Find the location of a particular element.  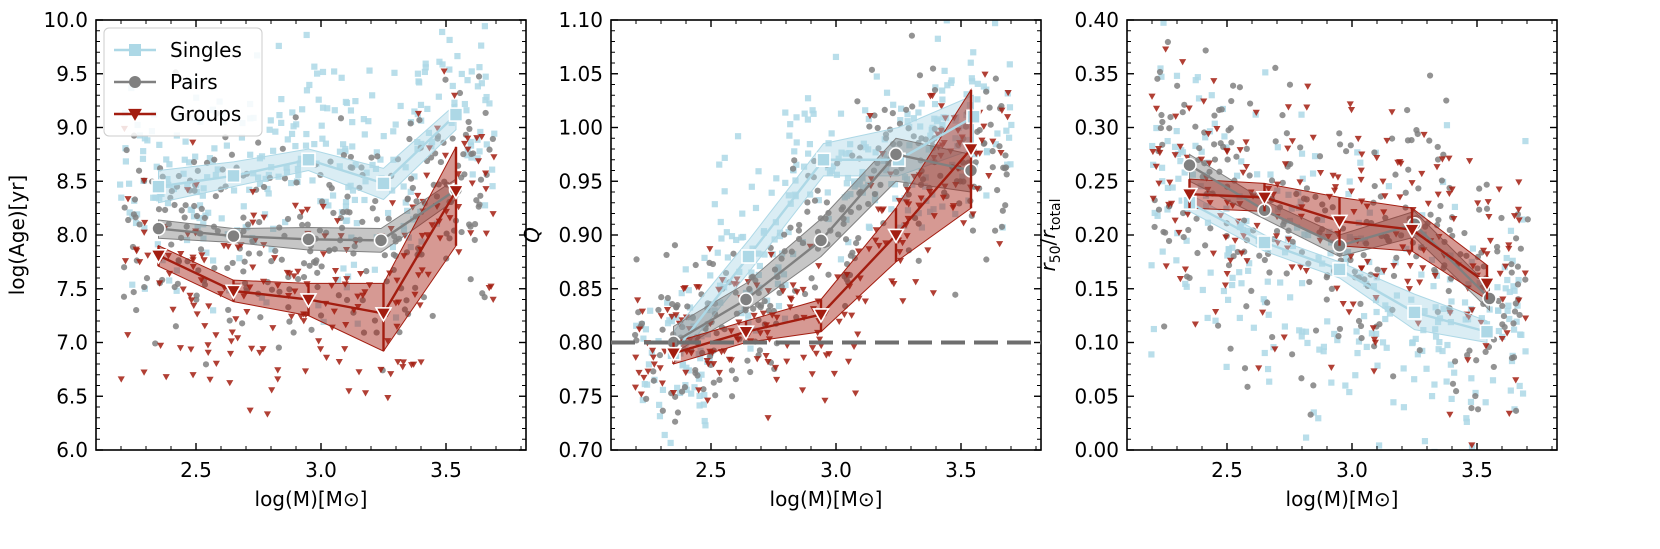

ylabel-age: log(Age)[yr] is located at coordinates (17, 235).